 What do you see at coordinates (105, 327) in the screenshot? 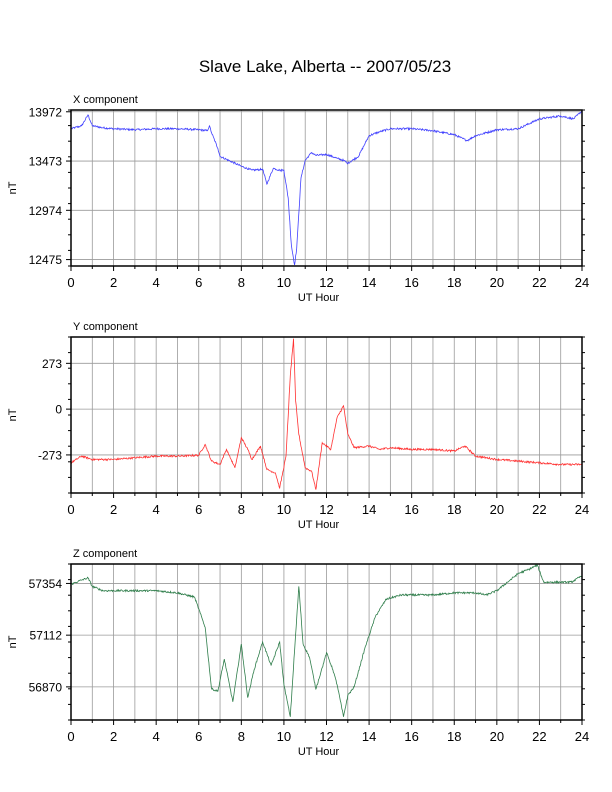
I see `panel-label: Y component` at bounding box center [105, 327].